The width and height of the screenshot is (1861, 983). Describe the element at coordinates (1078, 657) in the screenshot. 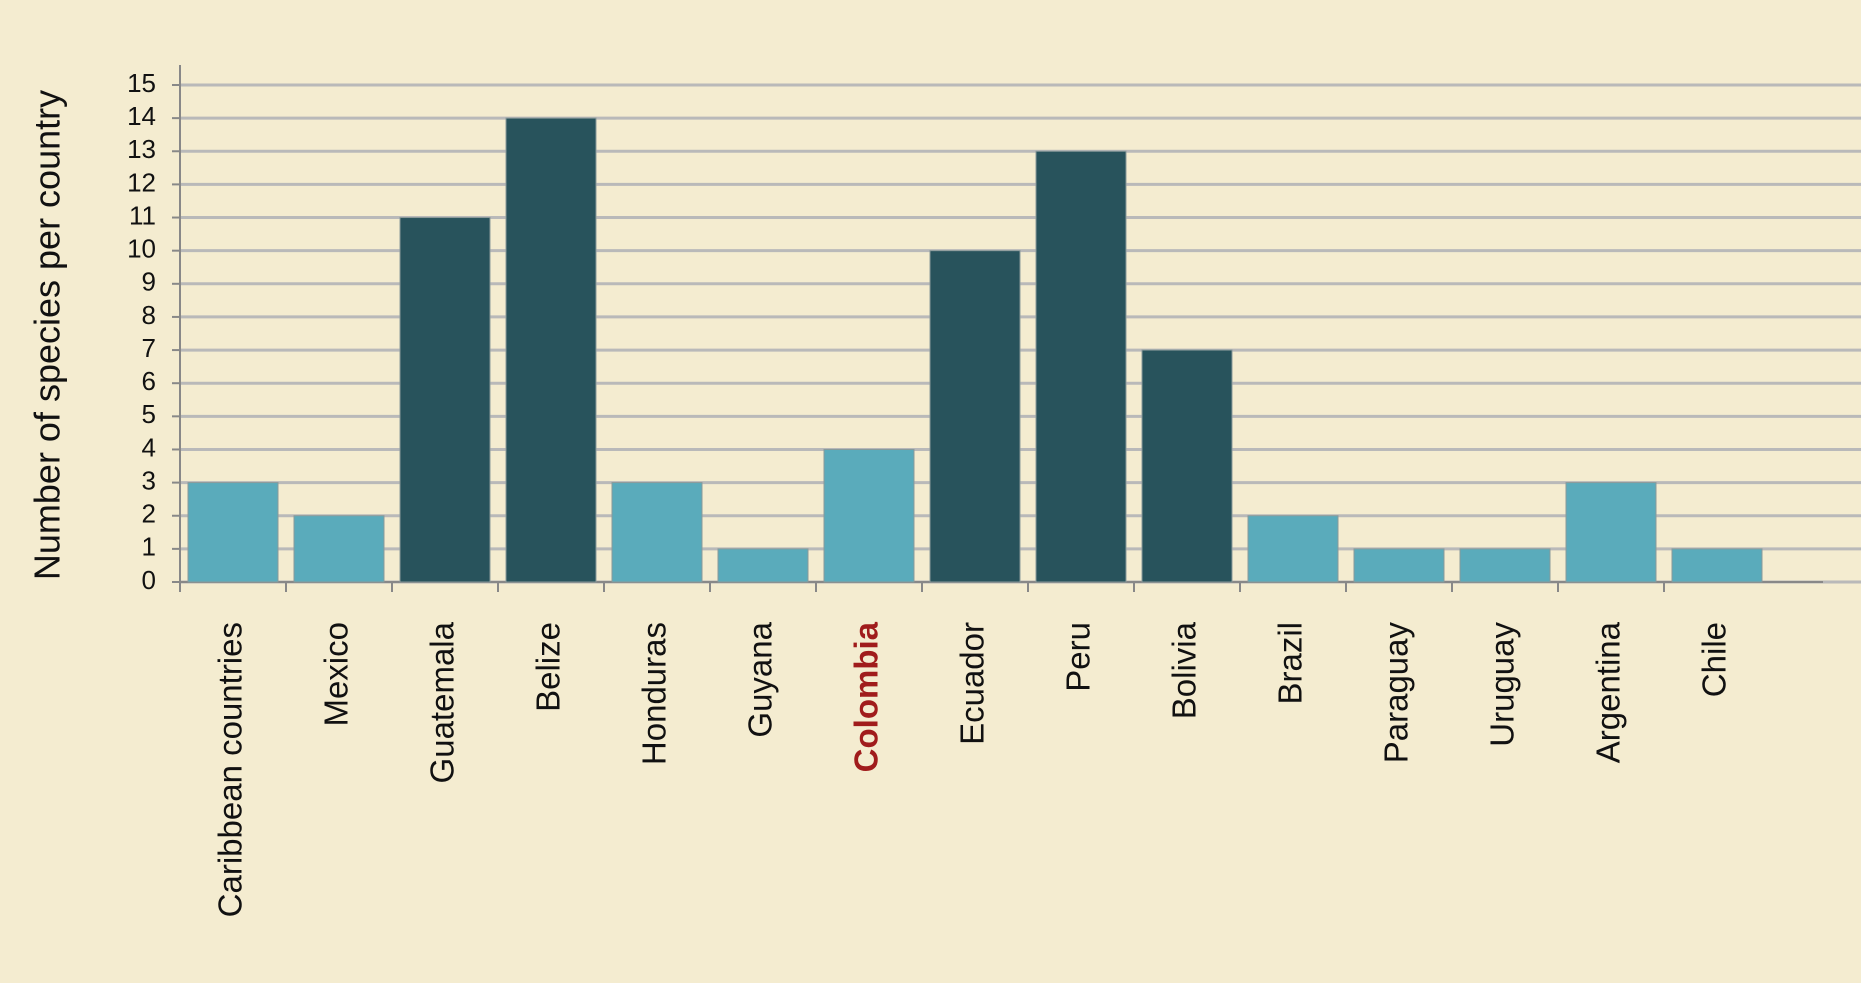

I see `x-tick-label: Peru` at that location.